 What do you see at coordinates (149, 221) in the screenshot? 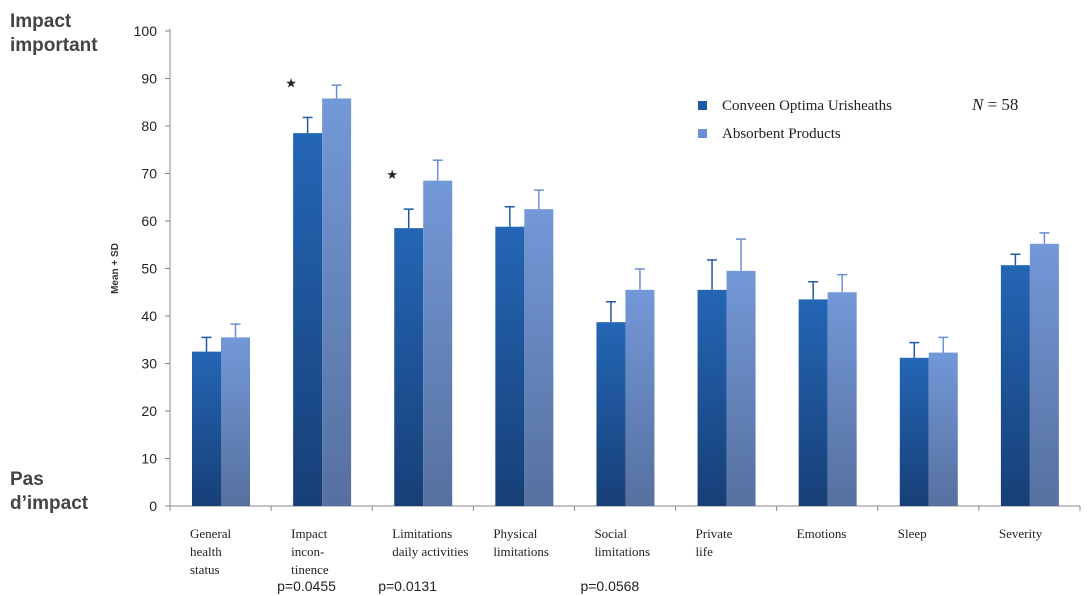
I see `y-tick-label: 60` at bounding box center [149, 221].